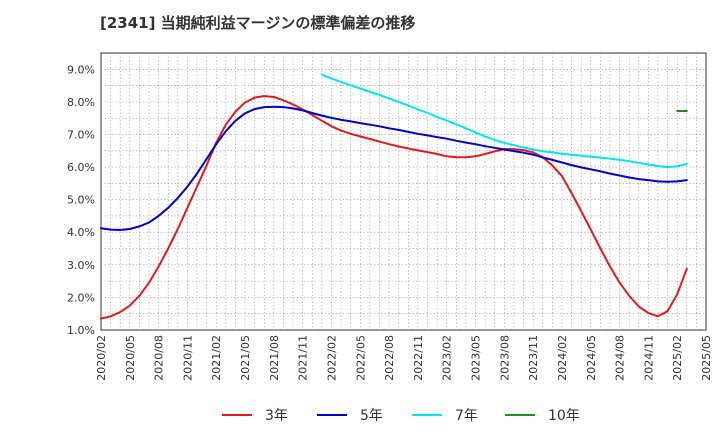 Image resolution: width=720 pixels, height=440 pixels. What do you see at coordinates (620, 358) in the screenshot?
I see `x-tick-label: 2024/08` at bounding box center [620, 358].